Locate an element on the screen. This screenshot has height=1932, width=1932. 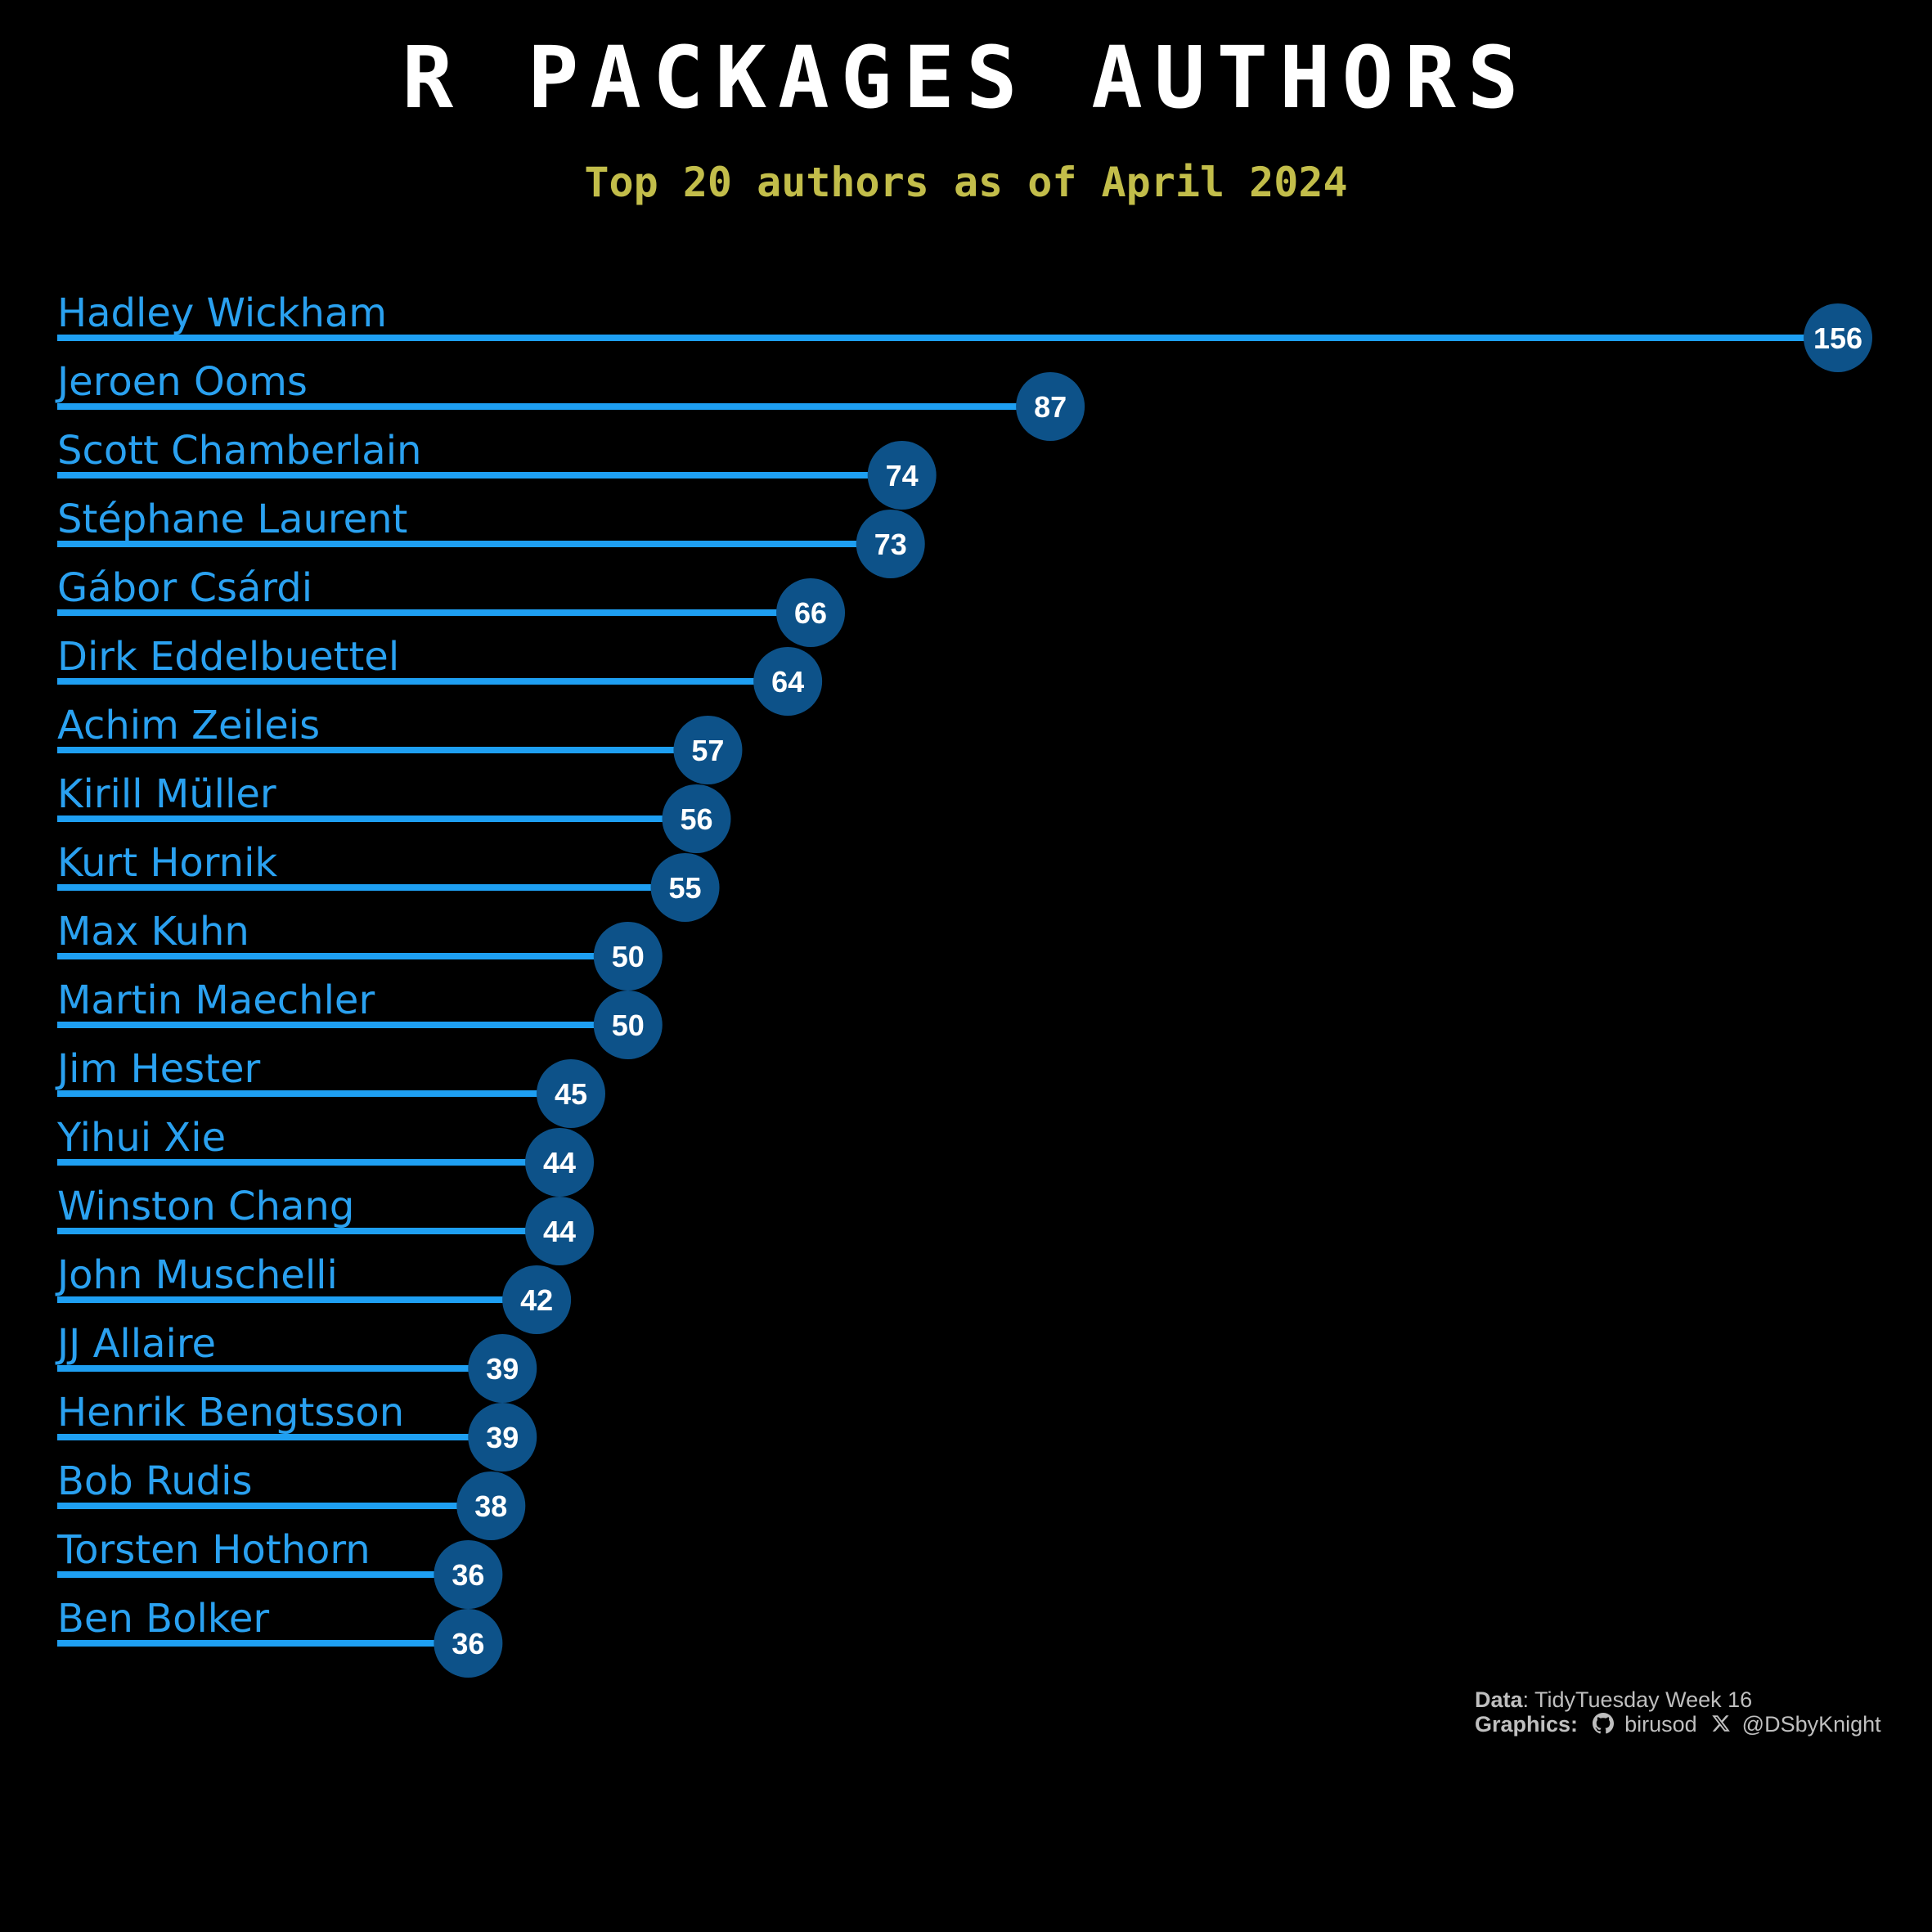
value-label: 156 is located at coordinates (1838, 338).